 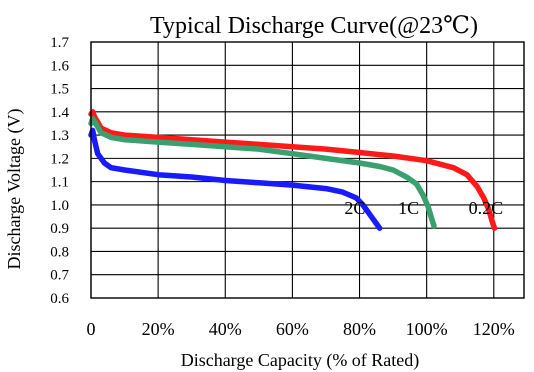 I want to click on y-tick-label: 1.6, so click(x=59, y=66).